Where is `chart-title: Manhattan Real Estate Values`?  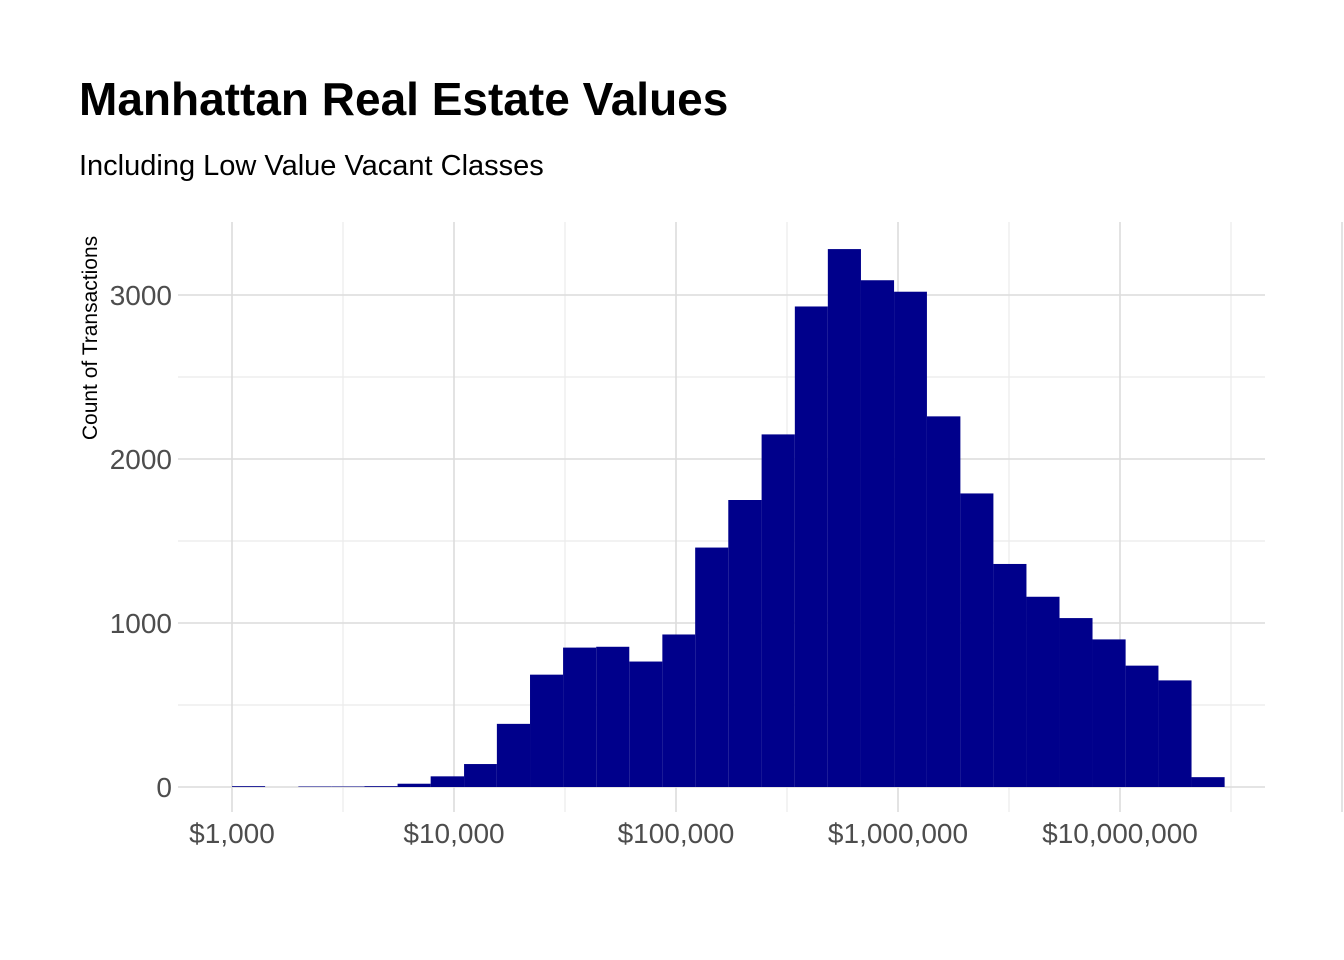 chart-title: Manhattan Real Estate Values is located at coordinates (404, 99).